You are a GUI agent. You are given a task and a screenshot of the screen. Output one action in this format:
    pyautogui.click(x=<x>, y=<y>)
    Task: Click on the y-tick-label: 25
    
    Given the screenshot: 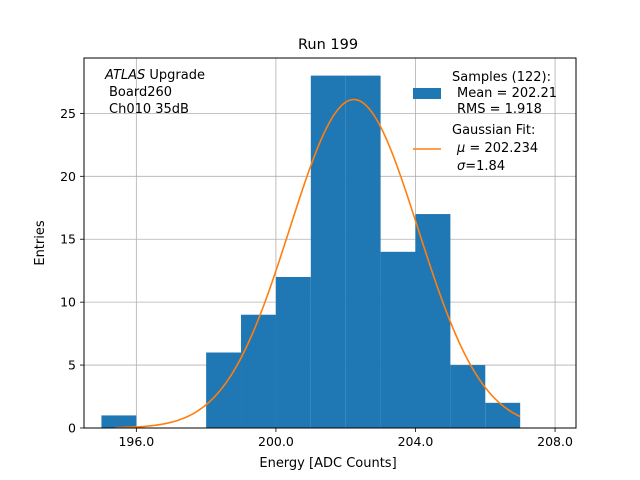 What is the action you would take?
    pyautogui.click(x=68, y=113)
    